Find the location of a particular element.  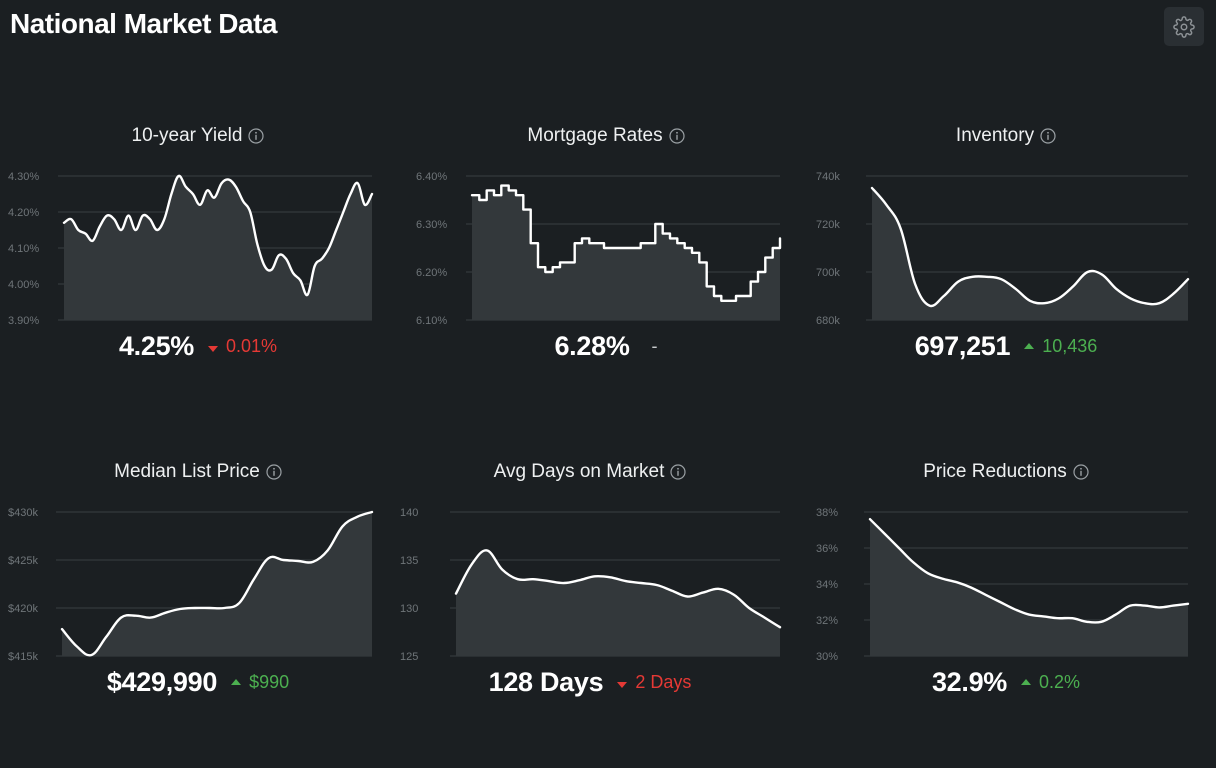

y-tick-label: 700k is located at coordinates (828, 273).